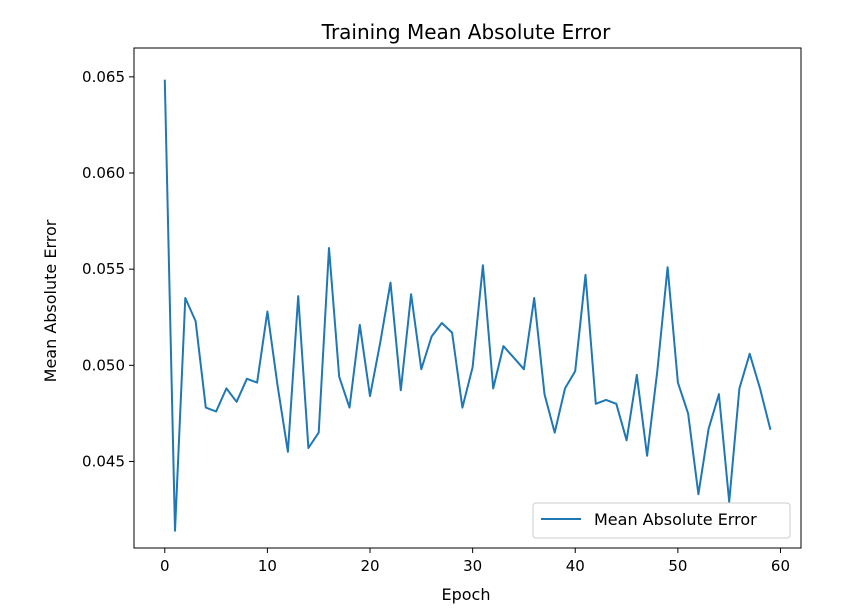  What do you see at coordinates (103, 77) in the screenshot?
I see `y-tick-label: 0.065` at bounding box center [103, 77].